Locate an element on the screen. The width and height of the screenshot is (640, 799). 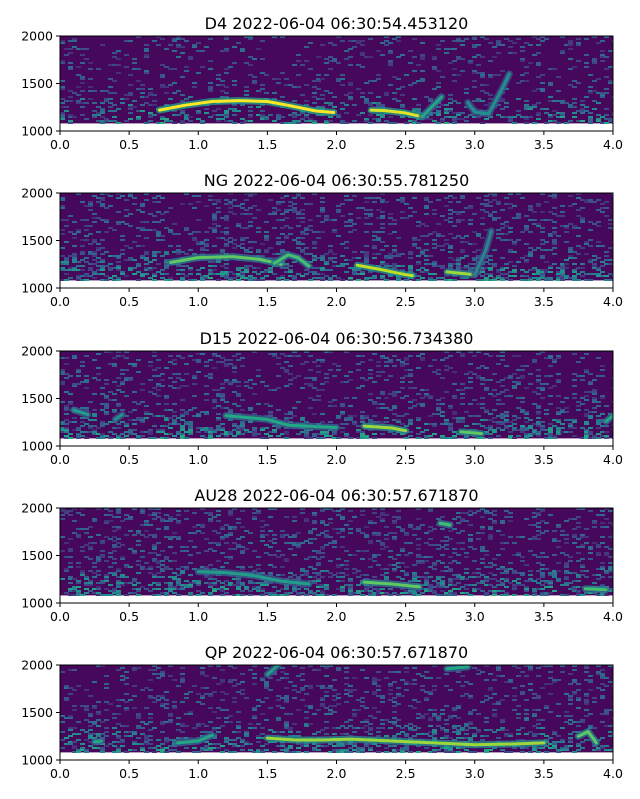
panel-title: NG 2022-06-04 06:30:55.781250 is located at coordinates (337, 180).